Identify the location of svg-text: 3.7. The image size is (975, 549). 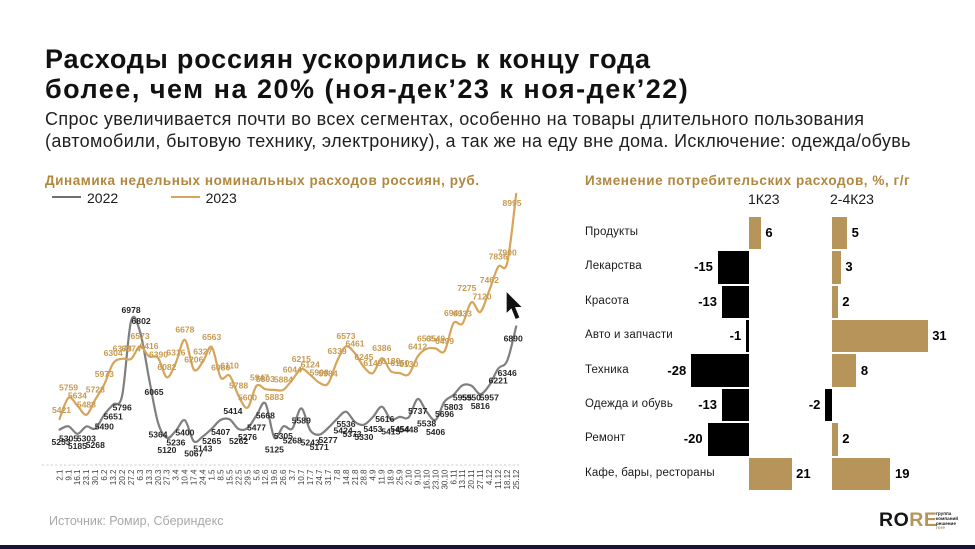
(292, 475).